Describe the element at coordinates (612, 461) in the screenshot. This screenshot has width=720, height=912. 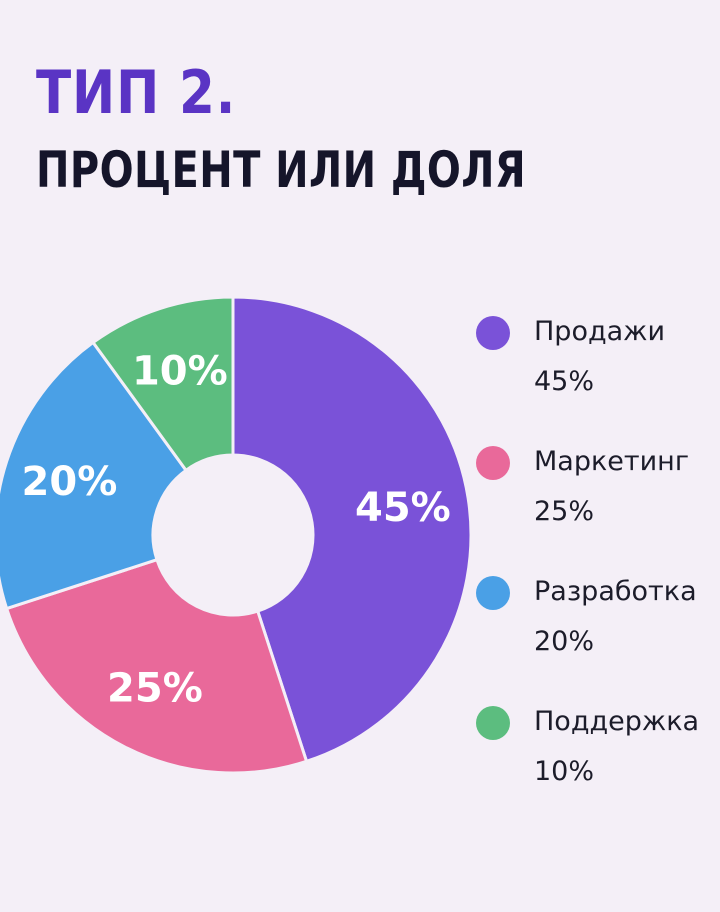
I see `legend-label-marketing: Маркетинг` at that location.